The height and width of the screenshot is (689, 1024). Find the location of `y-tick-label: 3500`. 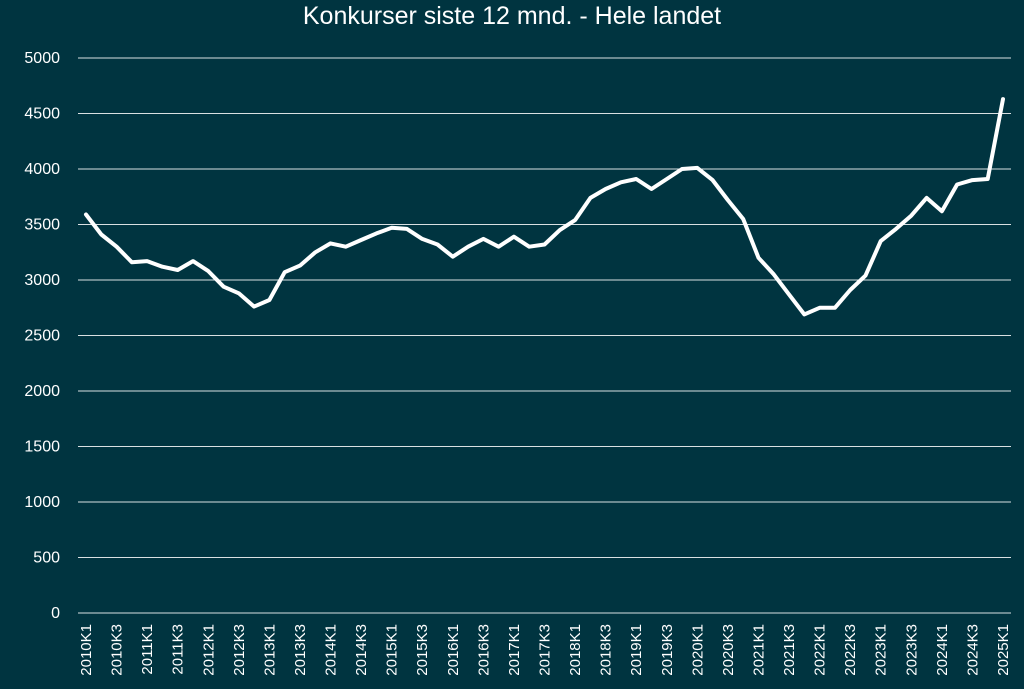

y-tick-label: 3500 is located at coordinates (42, 225).